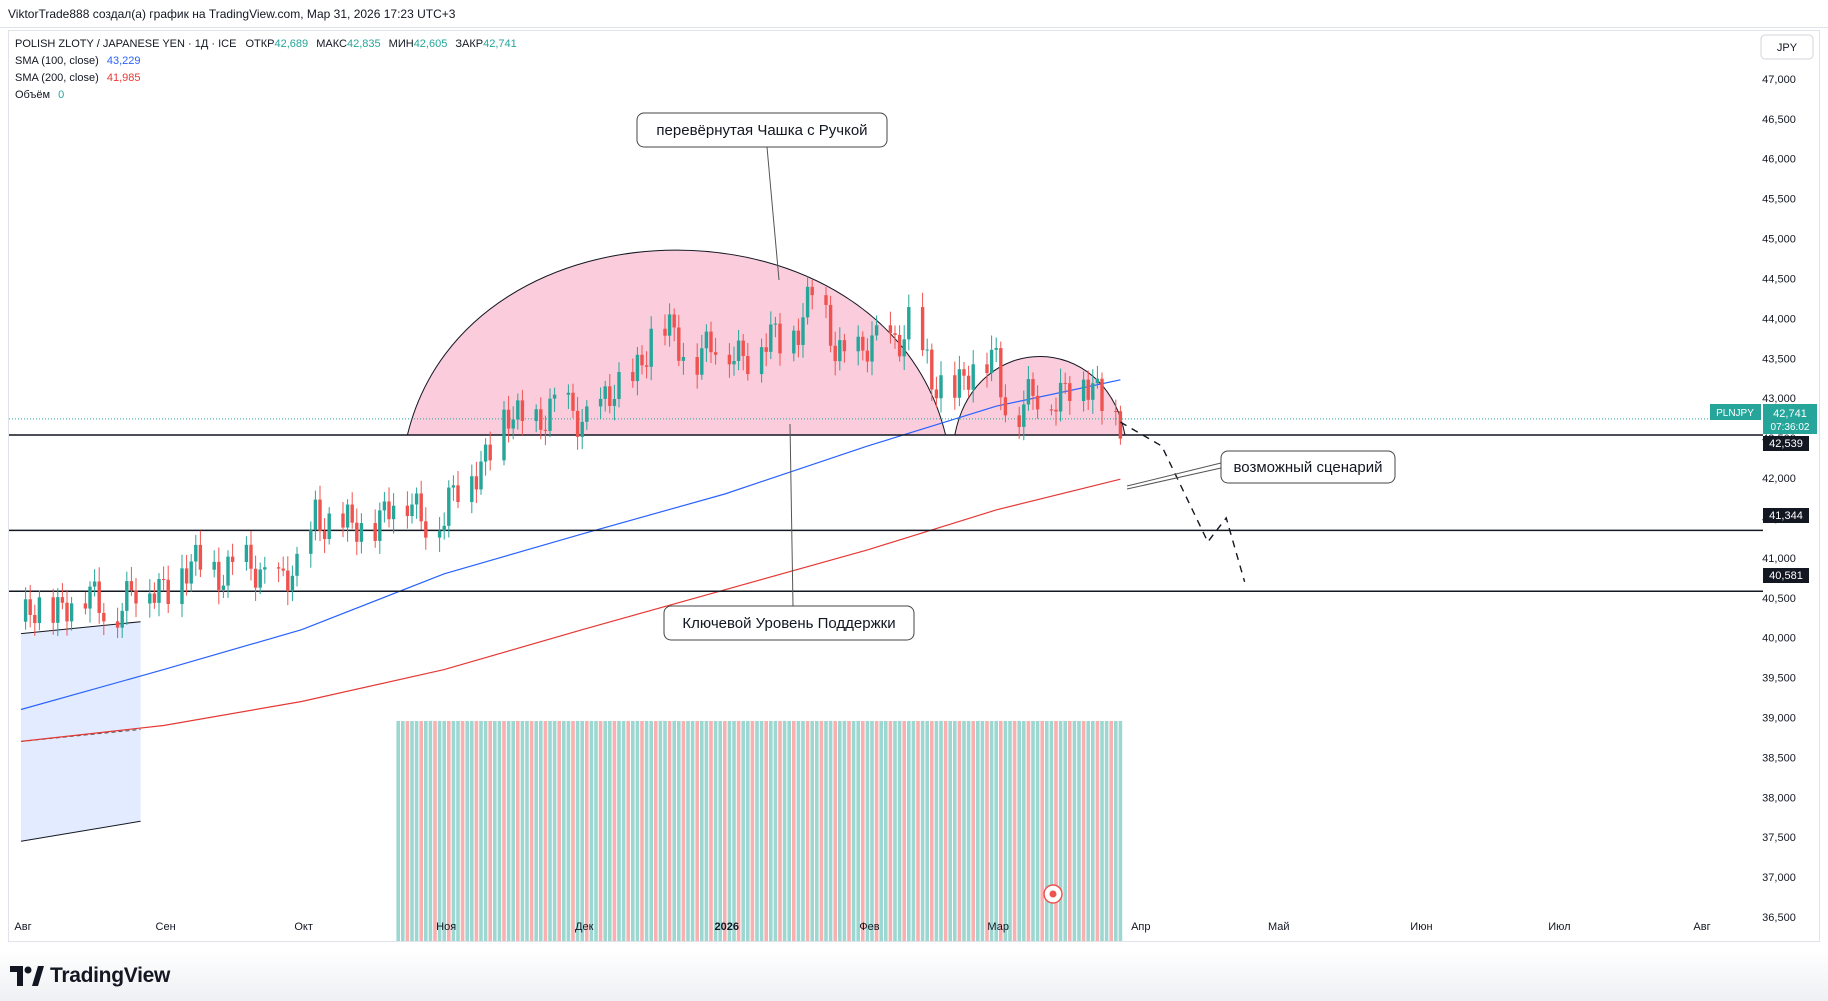 This screenshot has height=1001, width=1828. What do you see at coordinates (90, 976) in the screenshot?
I see `tradingview-logo: TradingView` at bounding box center [90, 976].